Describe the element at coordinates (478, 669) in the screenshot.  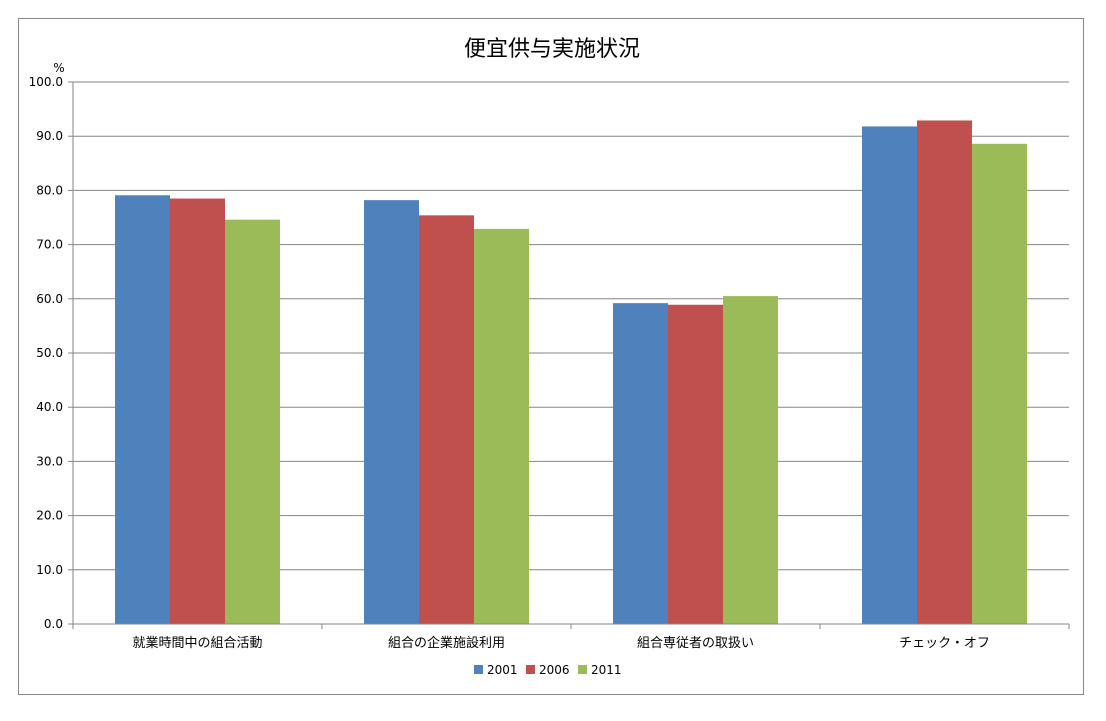
I see `legend-swatch-2001` at that location.